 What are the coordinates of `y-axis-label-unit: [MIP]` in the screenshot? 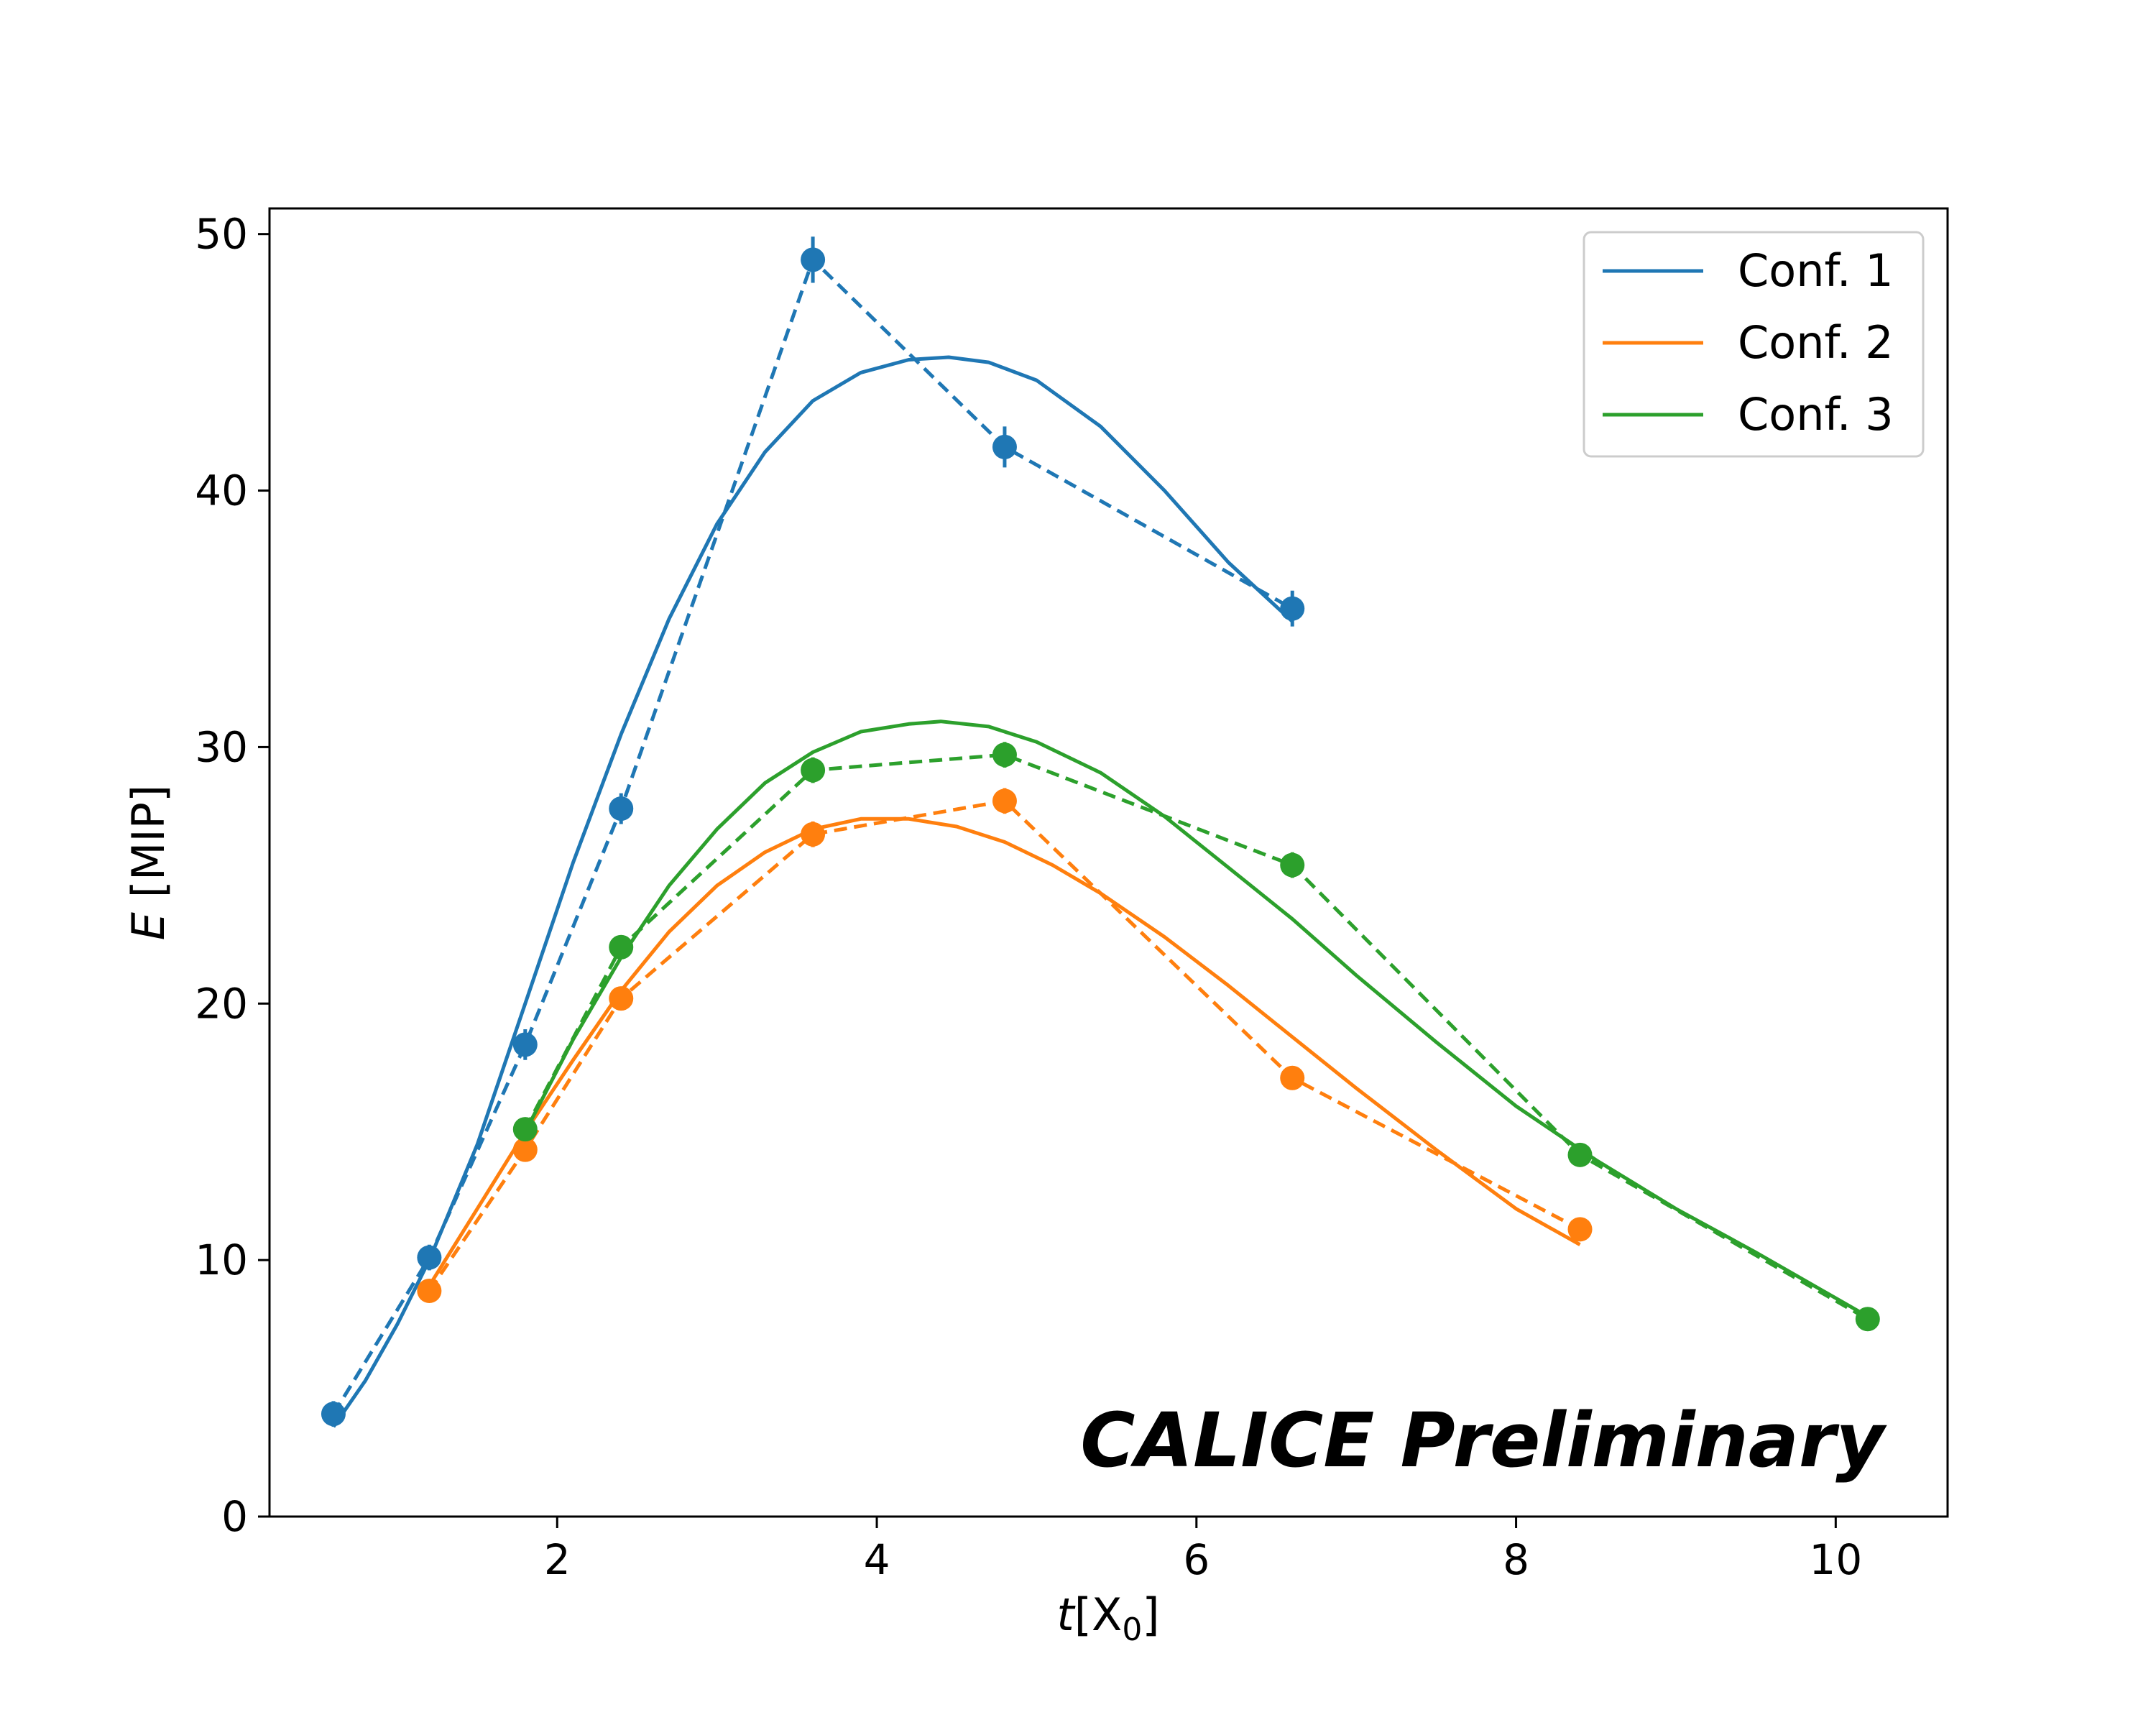 It's located at (148, 848).